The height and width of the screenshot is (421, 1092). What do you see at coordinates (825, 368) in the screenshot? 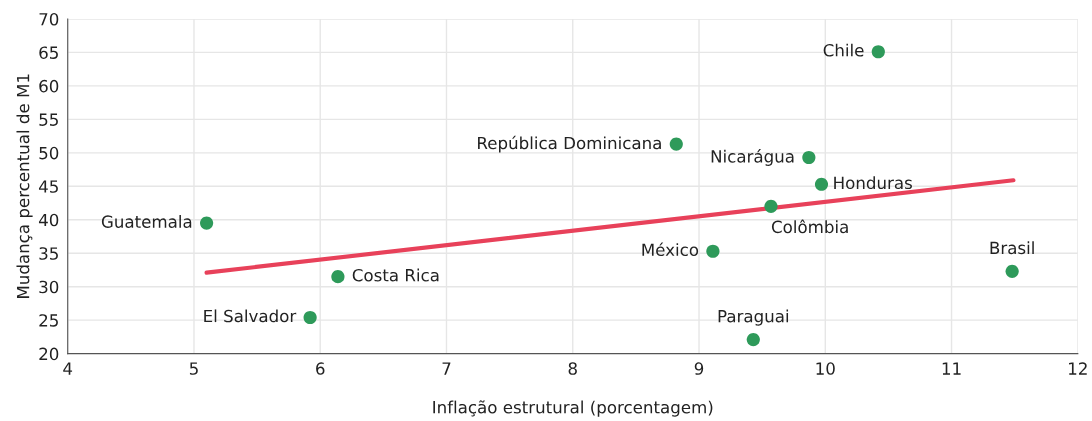
I see `x-tick-label: 10` at bounding box center [825, 368].